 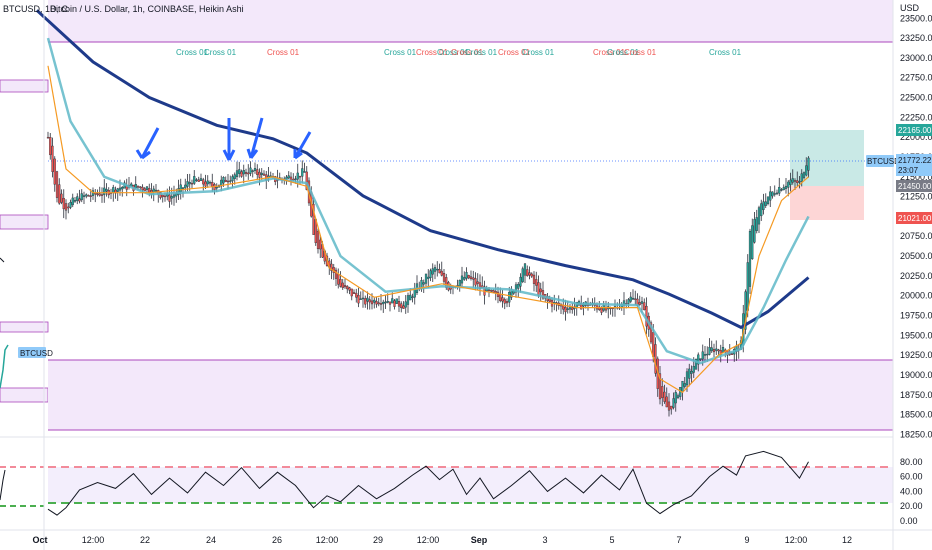 What do you see at coordinates (916, 197) in the screenshot?
I see `price-tick-label: 21250.00` at bounding box center [916, 197].